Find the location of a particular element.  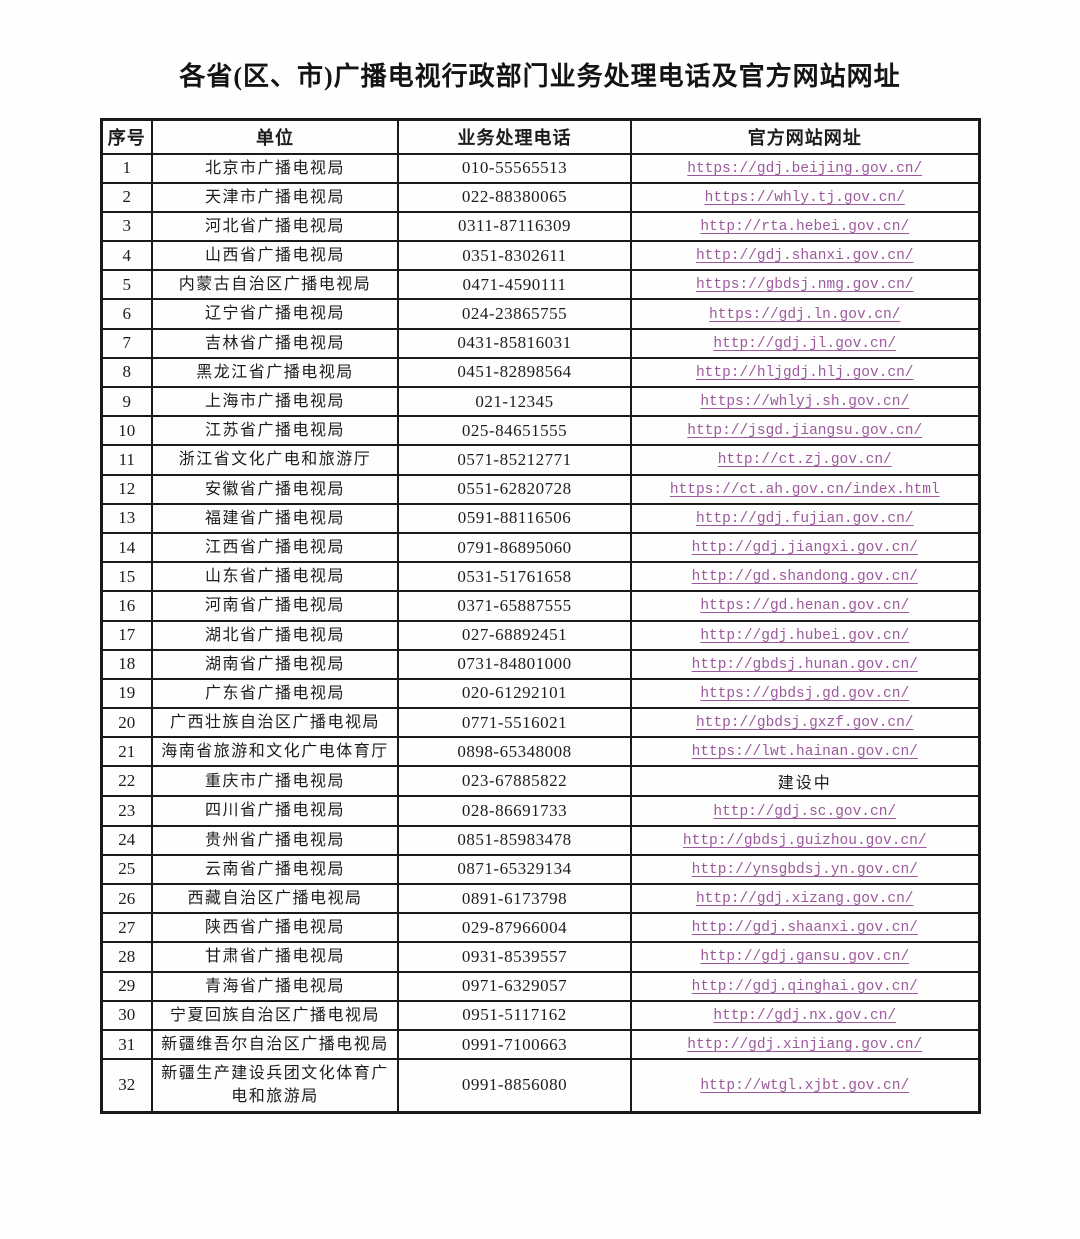

unit-name-cell: 内蒙古自治区广播电视局 is located at coordinates (275, 285).